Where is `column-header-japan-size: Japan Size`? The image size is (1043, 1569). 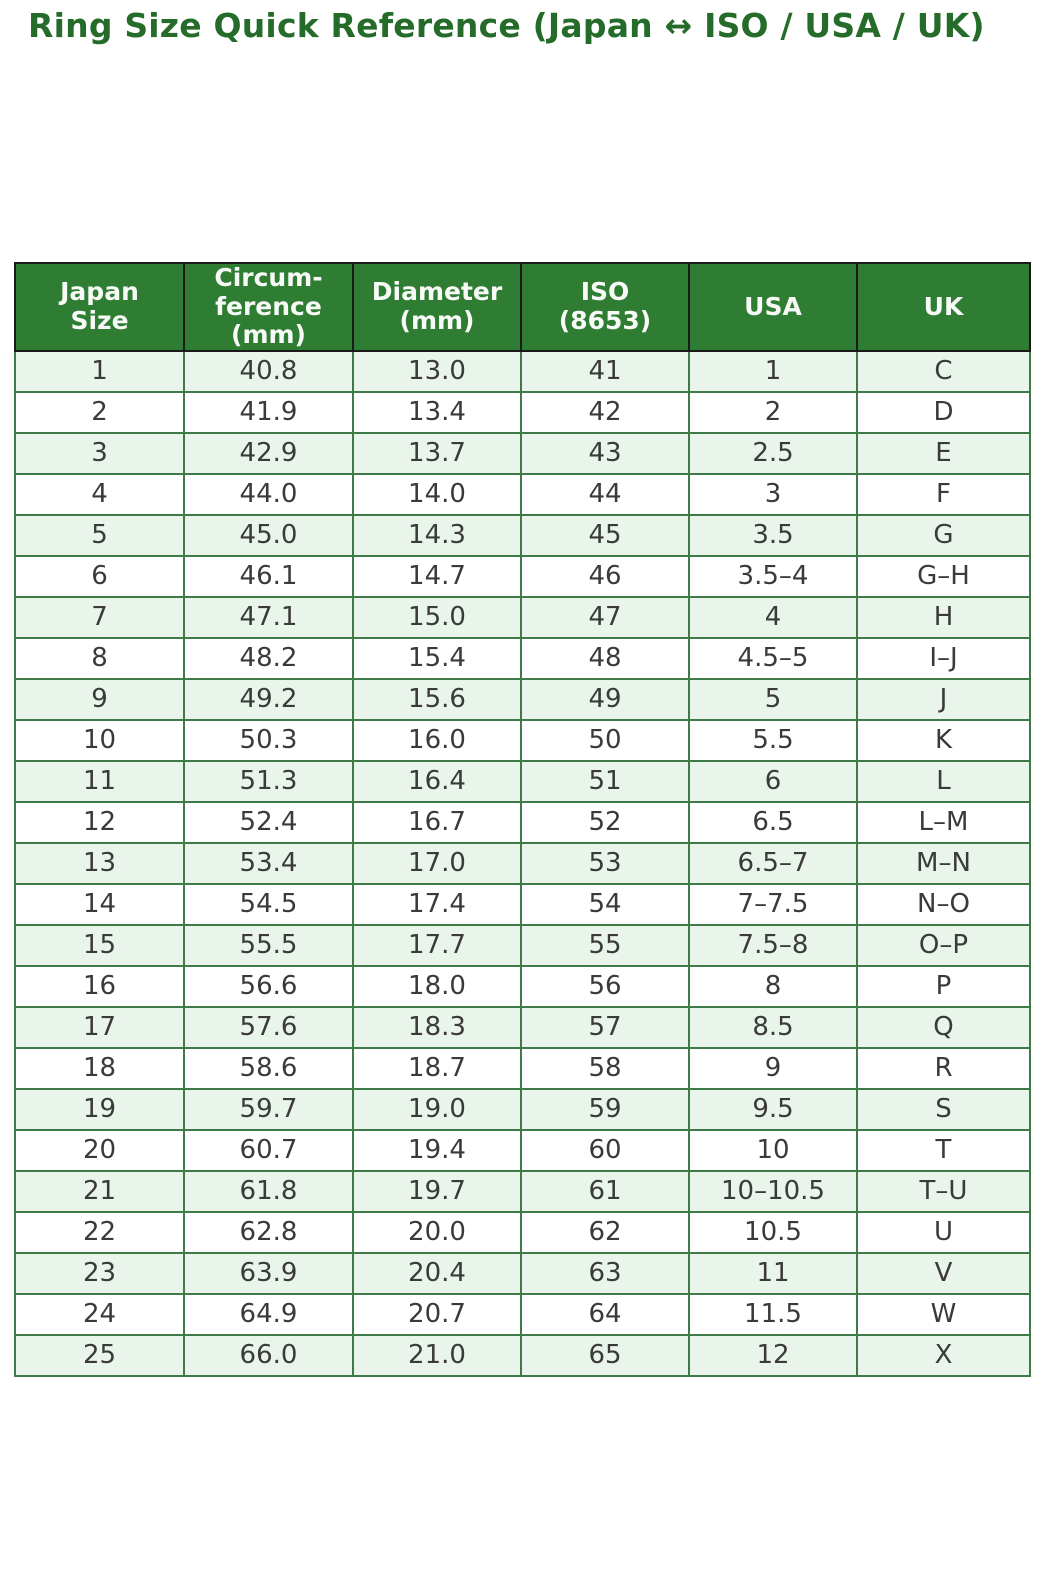 column-header-japan-size: Japan Size is located at coordinates (99, 307).